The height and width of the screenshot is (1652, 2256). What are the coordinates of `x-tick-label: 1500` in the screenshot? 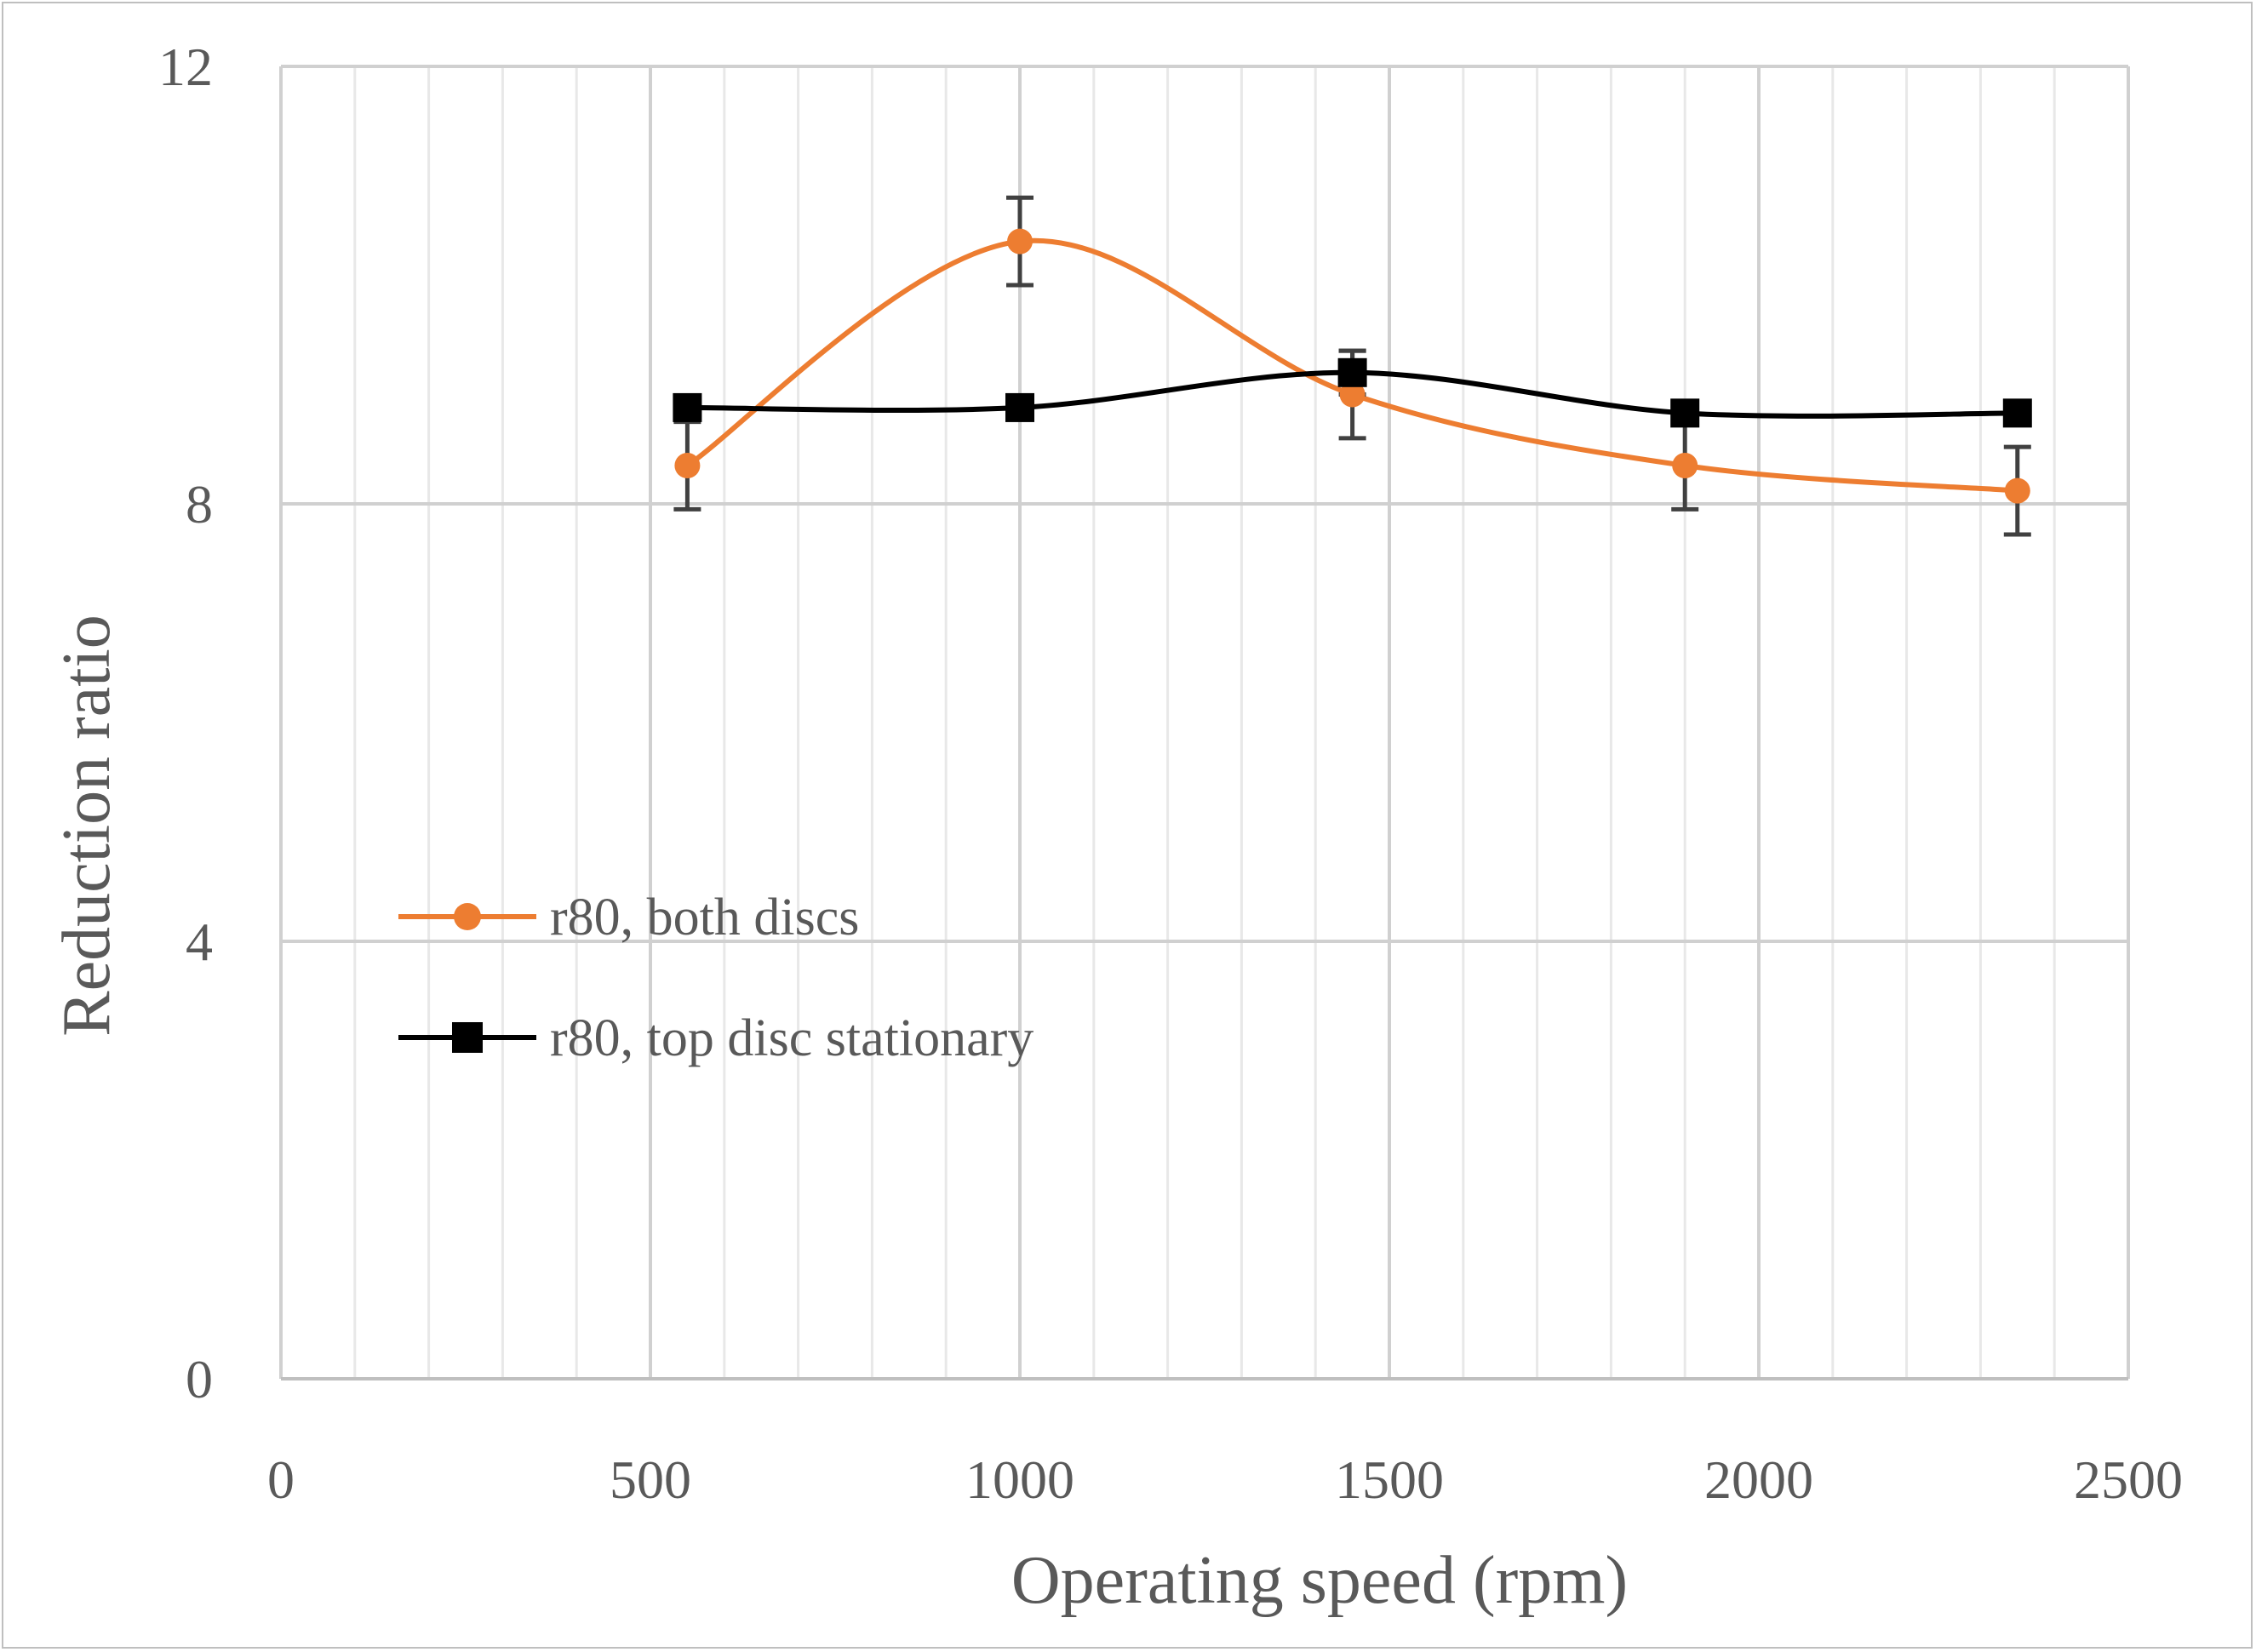 It's located at (1389, 1480).